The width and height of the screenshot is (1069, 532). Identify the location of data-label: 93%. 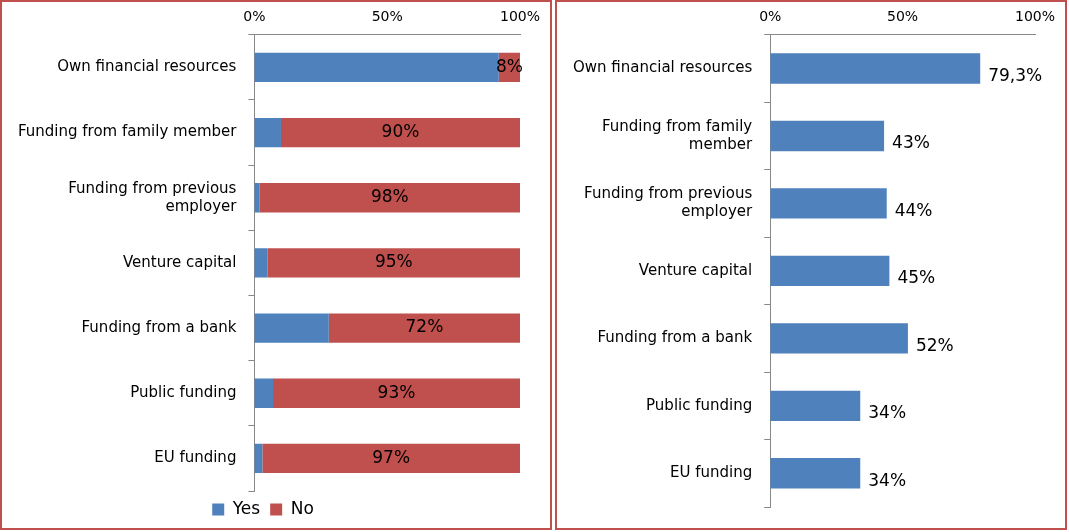
(396, 391).